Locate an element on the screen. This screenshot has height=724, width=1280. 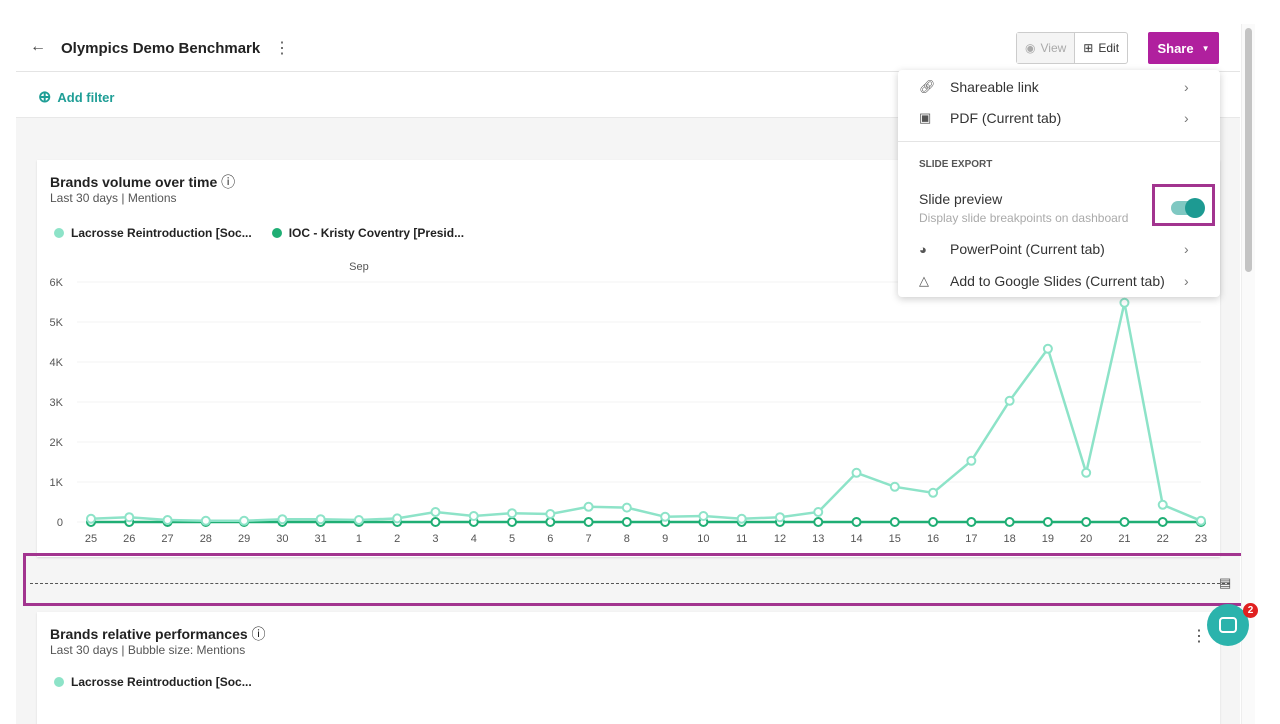
slide-breakpoint-line is located at coordinates (630, 583).